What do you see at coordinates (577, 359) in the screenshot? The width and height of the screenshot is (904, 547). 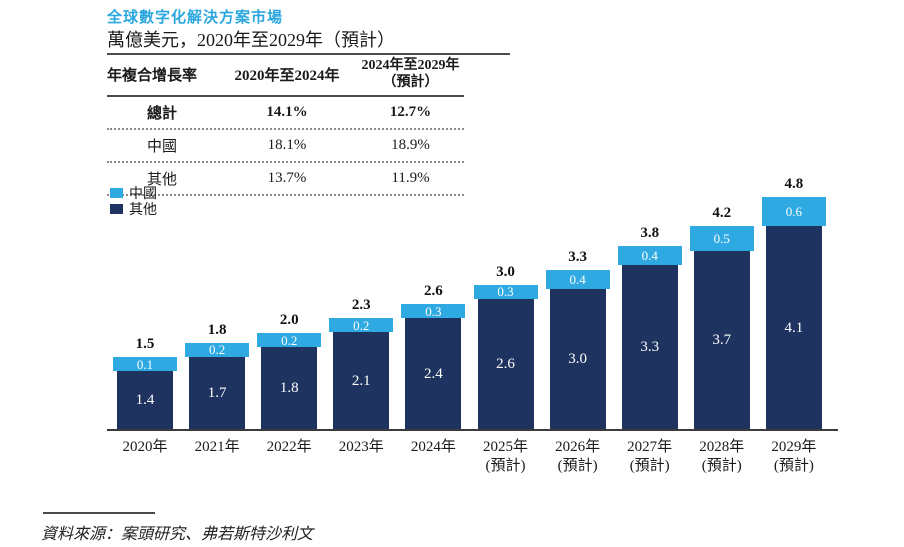 I see `other-segment: 3.0` at bounding box center [577, 359].